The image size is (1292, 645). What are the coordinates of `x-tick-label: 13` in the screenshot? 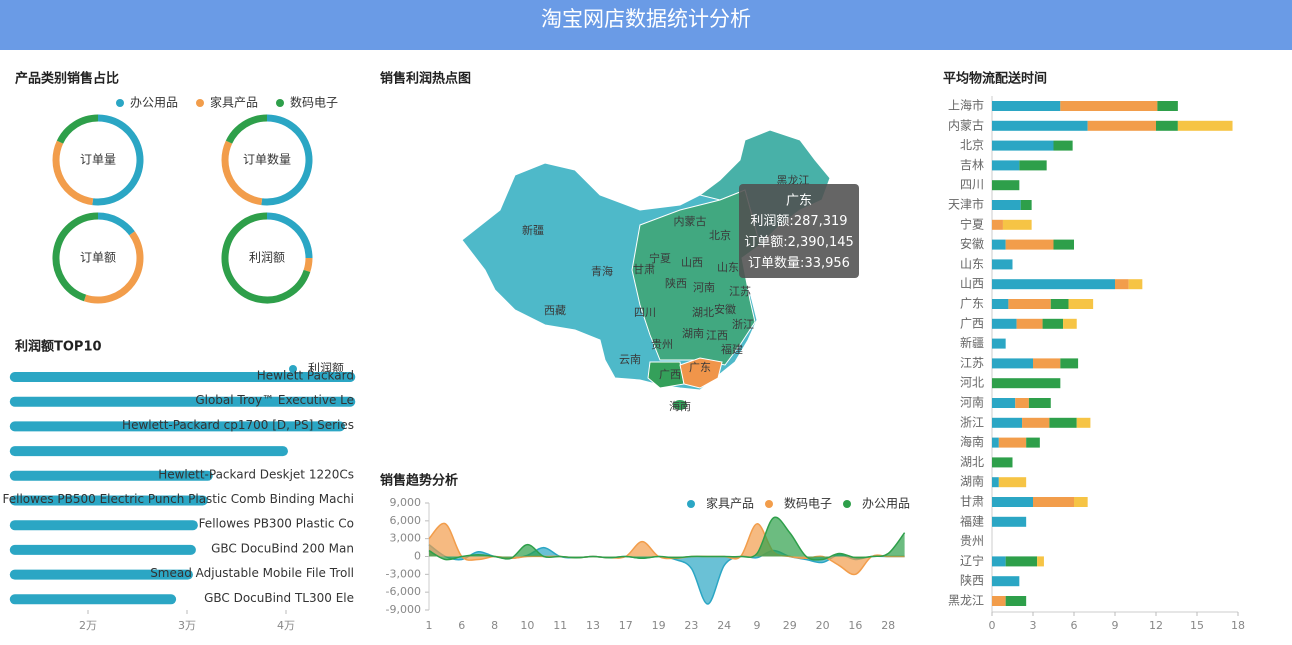 It's located at (593, 625).